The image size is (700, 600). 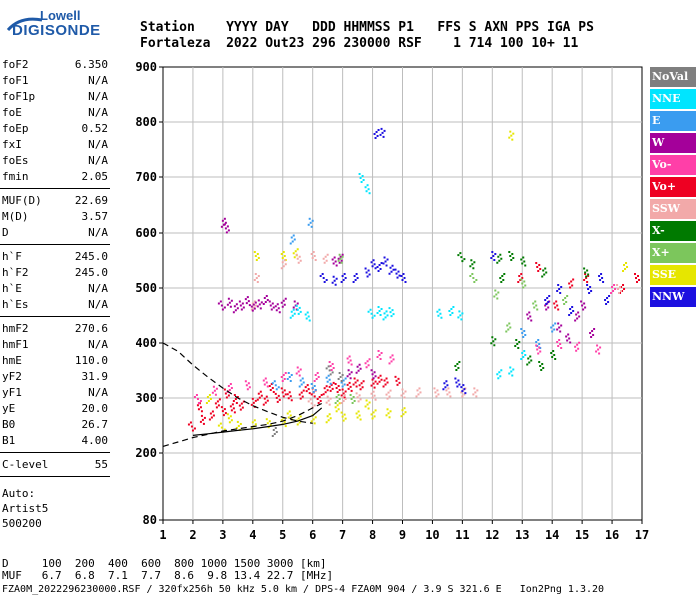 I want to click on x-tick-label: 1, so click(x=162, y=535).